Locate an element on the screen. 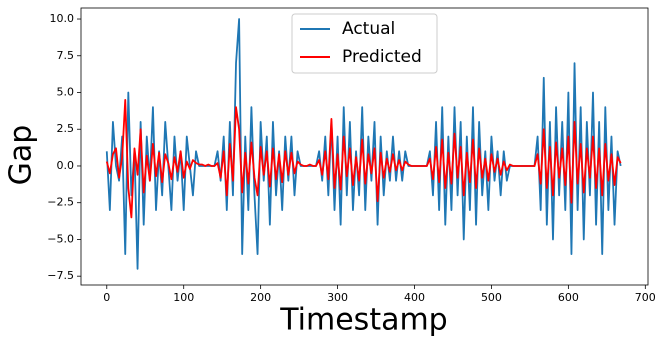 The image size is (655, 339). y-tick-label: 10.0 is located at coordinates (62, 18).